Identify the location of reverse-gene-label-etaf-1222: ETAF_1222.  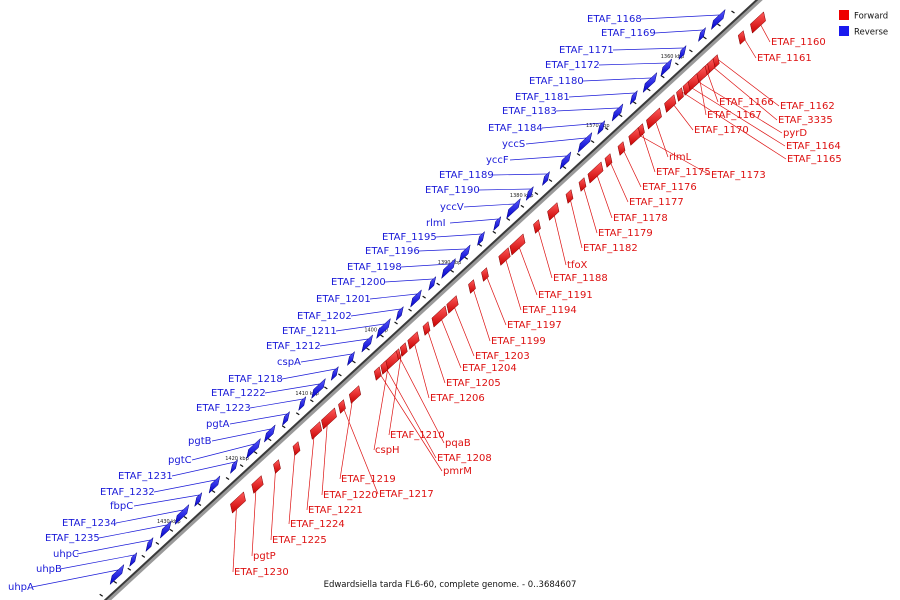
(238, 393).